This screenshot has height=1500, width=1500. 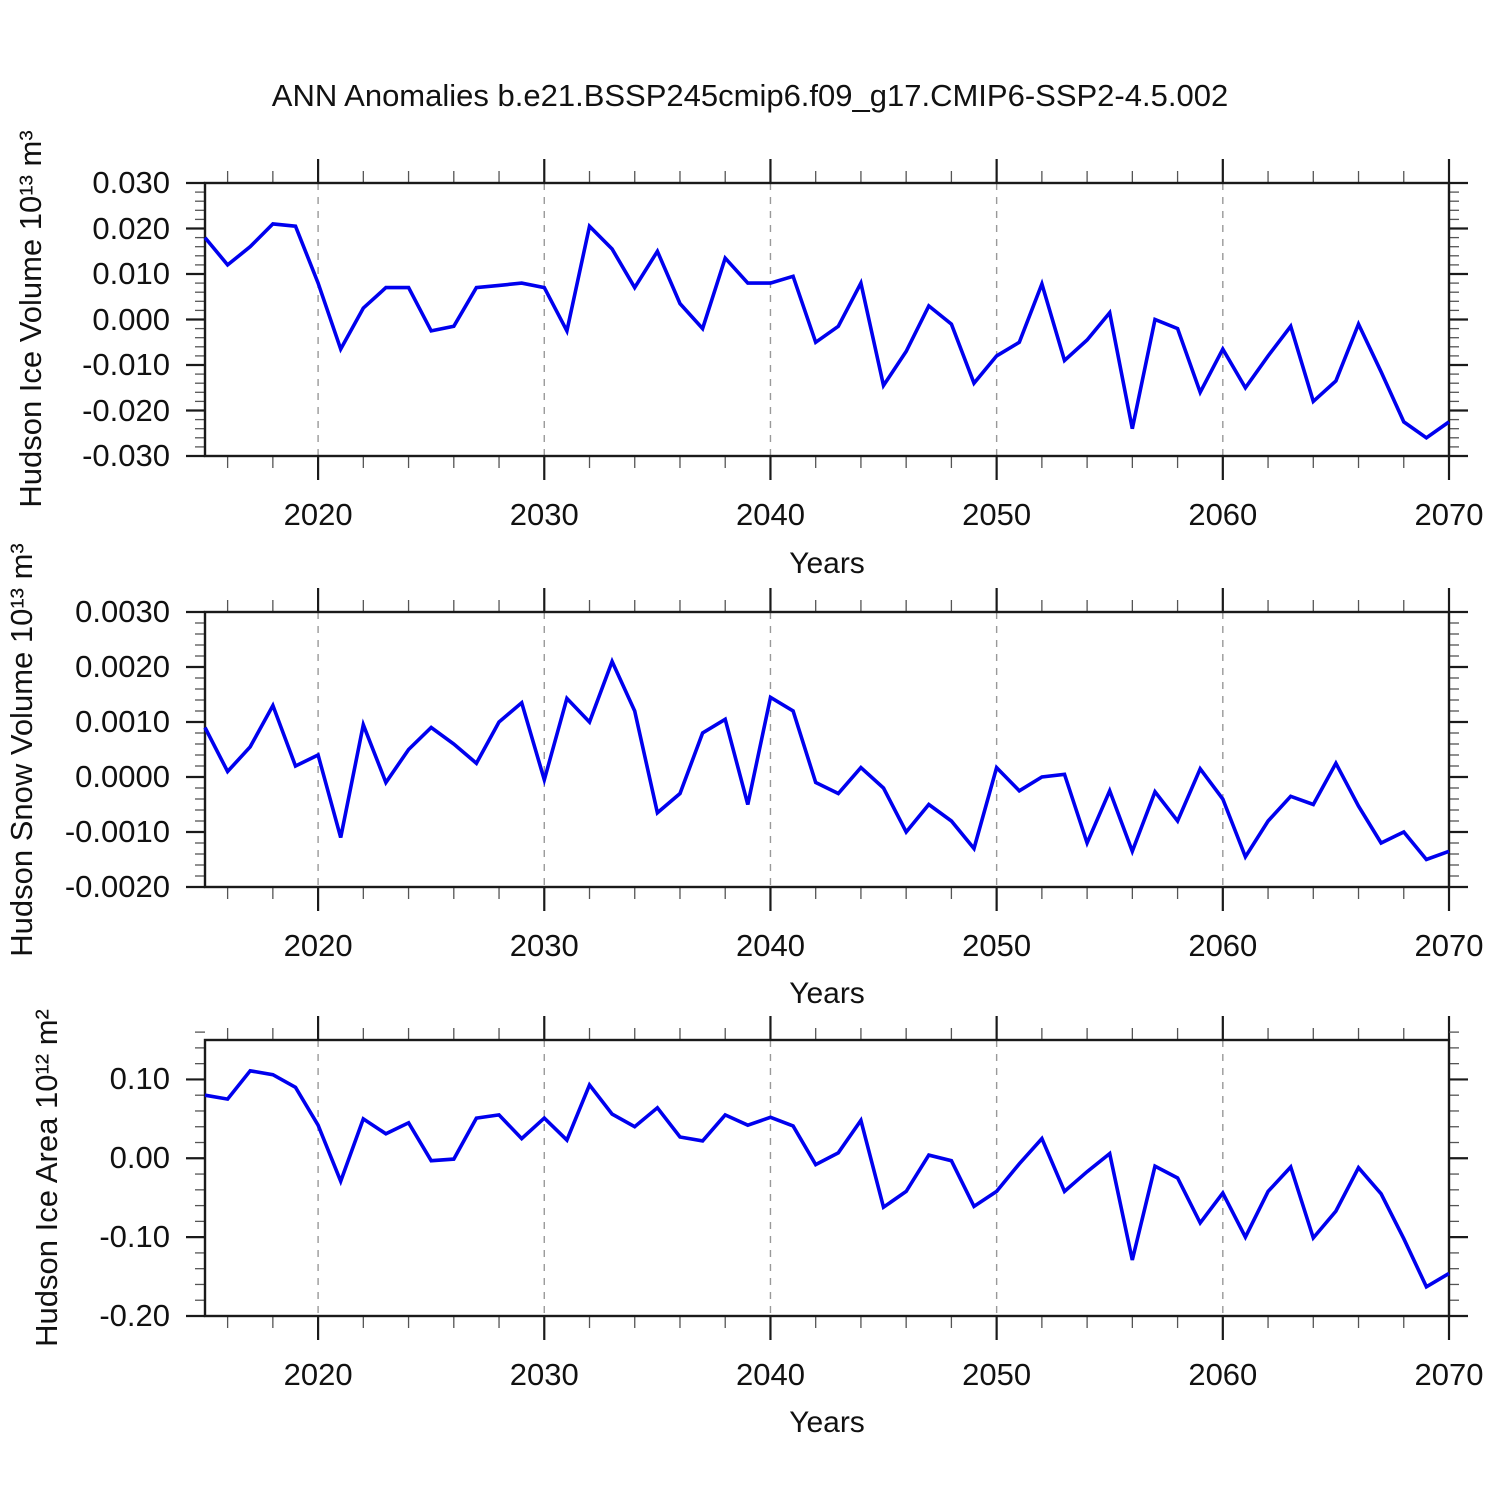 What do you see at coordinates (126, 364) in the screenshot?
I see `y-tick-label: -0.010` at bounding box center [126, 364].